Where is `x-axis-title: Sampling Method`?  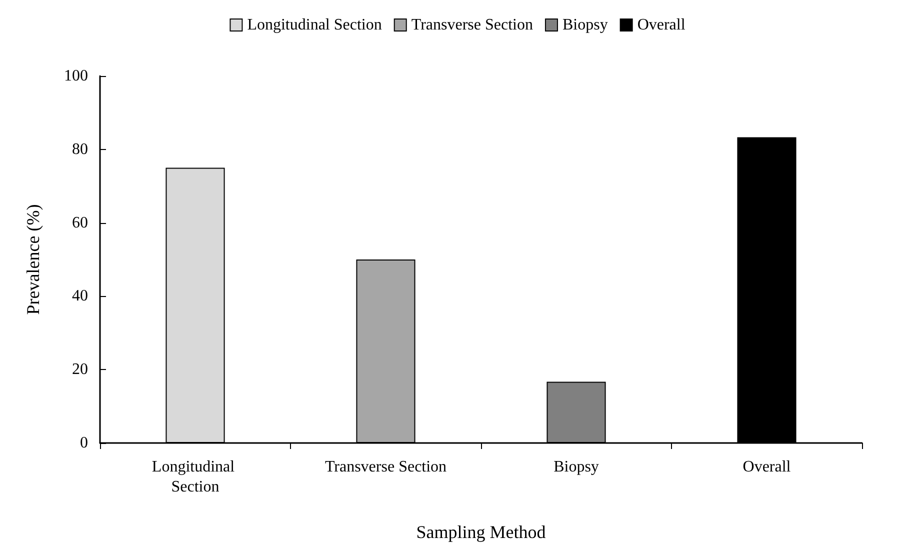 x-axis-title: Sampling Method is located at coordinates (481, 532).